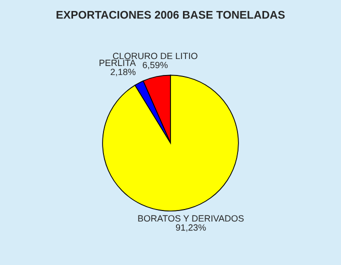 This screenshot has height=265, width=341. Describe the element at coordinates (155, 66) in the screenshot. I see `data-label: 6,59%` at that location.